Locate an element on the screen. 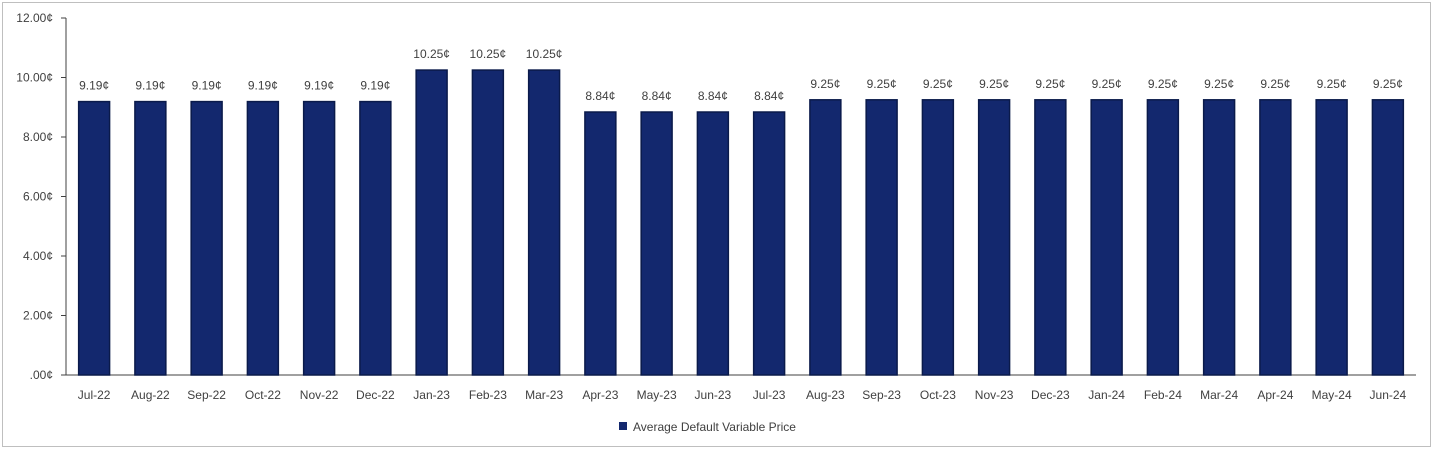 This screenshot has height=451, width=1435. x-tick-label: Aug-23 is located at coordinates (825, 395).